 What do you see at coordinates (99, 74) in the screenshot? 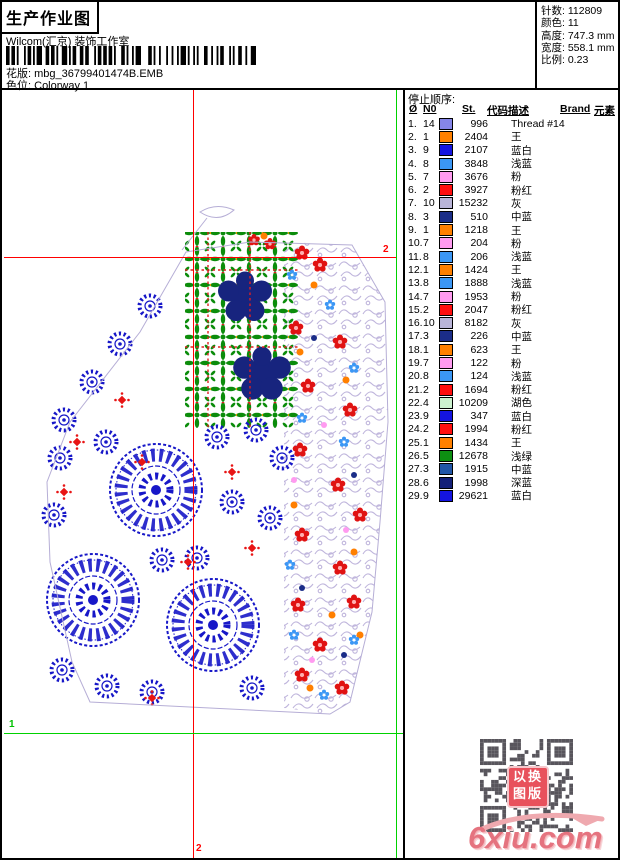
I see `pattern-file-value: mbg_36799401474B.EMB` at bounding box center [99, 74].